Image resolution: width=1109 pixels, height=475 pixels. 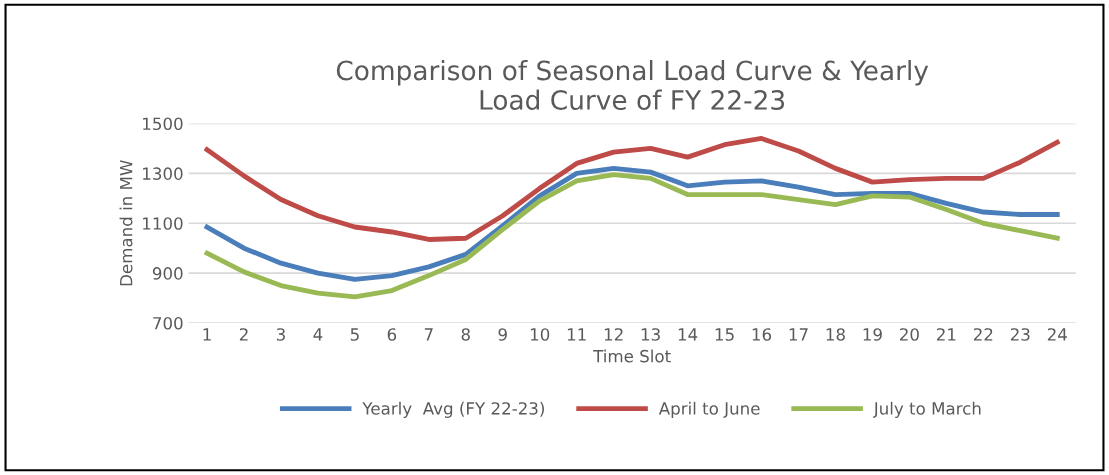 What do you see at coordinates (428, 334) in the screenshot?
I see `x-tick-label: 7` at bounding box center [428, 334].